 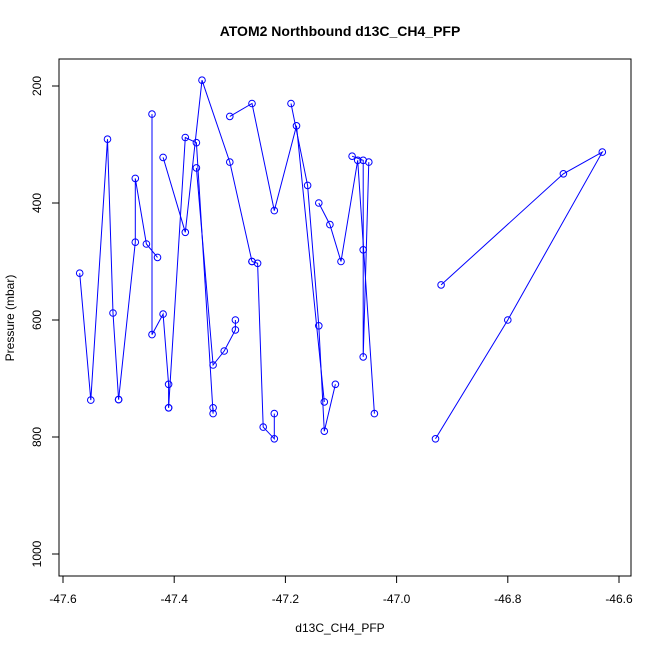 What do you see at coordinates (341, 590) in the screenshot?
I see `x-axis: -47.6 -47.4 -47.2 -47.0 -46.8 -46.6` at bounding box center [341, 590].